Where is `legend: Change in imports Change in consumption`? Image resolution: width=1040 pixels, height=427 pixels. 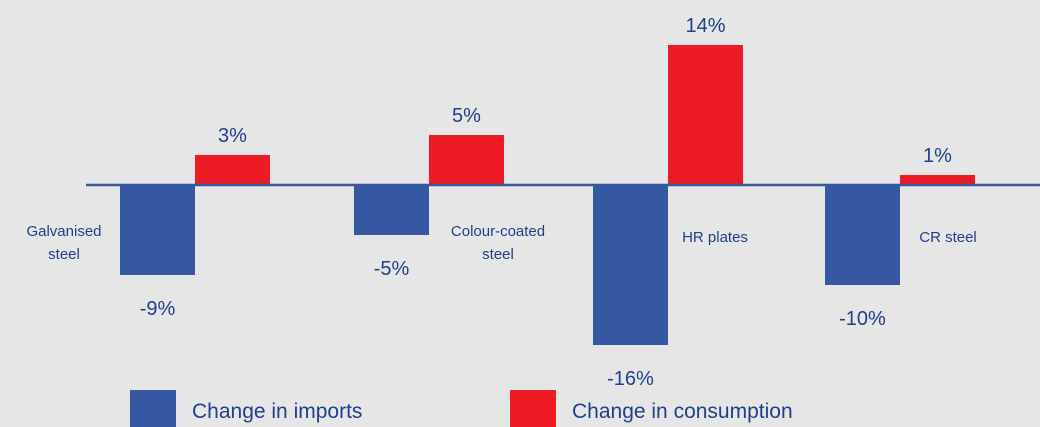
legend: Change in imports Change in consumption is located at coordinates (461, 408).